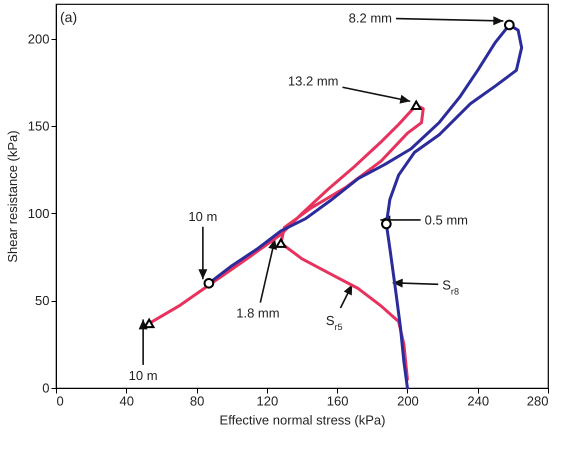 The height and width of the screenshot is (450, 569). I want to click on y-tick-label: 200, so click(39, 38).